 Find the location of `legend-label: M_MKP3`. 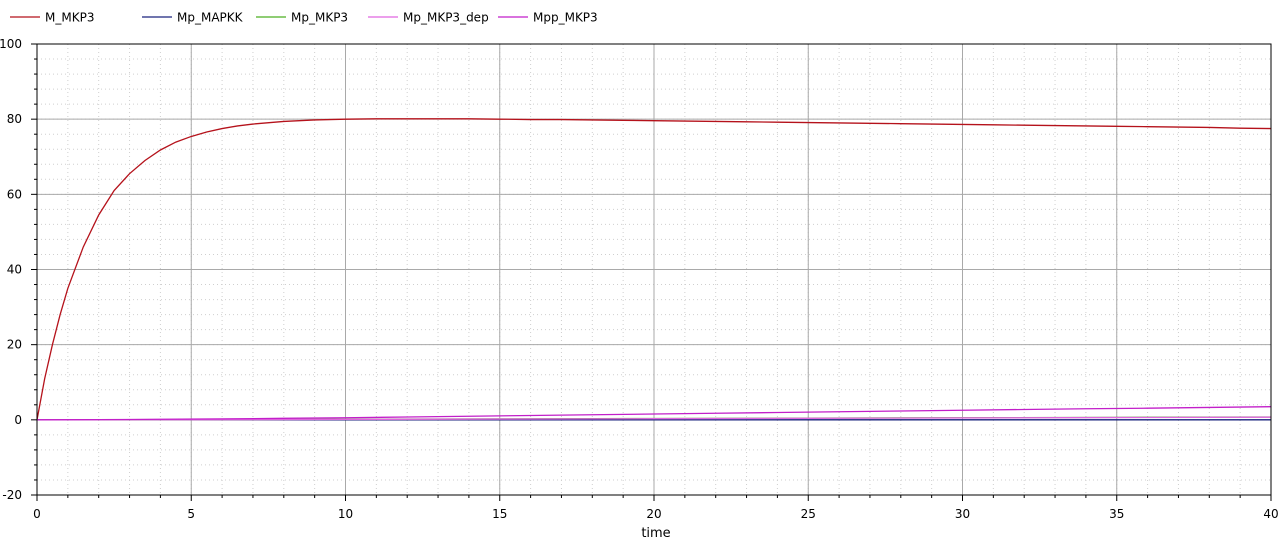

legend-label: M_MKP3 is located at coordinates (69, 18).